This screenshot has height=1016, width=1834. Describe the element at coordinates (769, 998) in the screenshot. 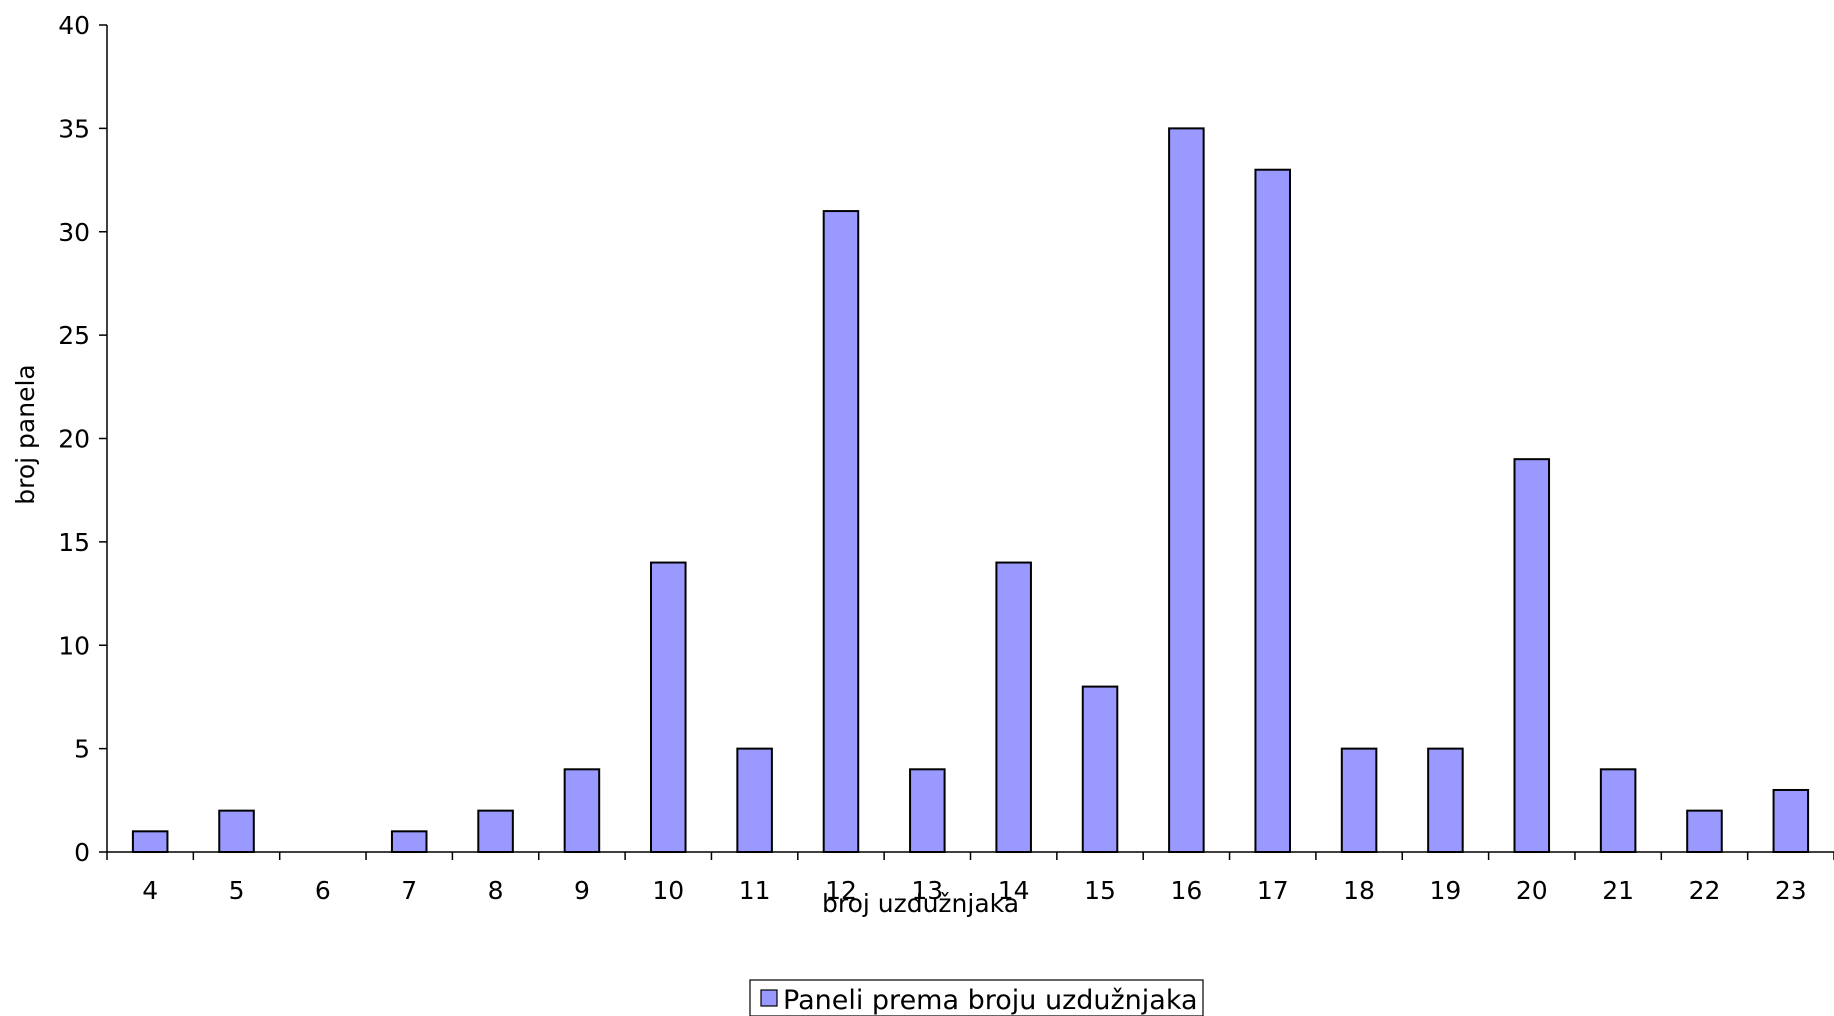

I see `legend-swatch` at that location.